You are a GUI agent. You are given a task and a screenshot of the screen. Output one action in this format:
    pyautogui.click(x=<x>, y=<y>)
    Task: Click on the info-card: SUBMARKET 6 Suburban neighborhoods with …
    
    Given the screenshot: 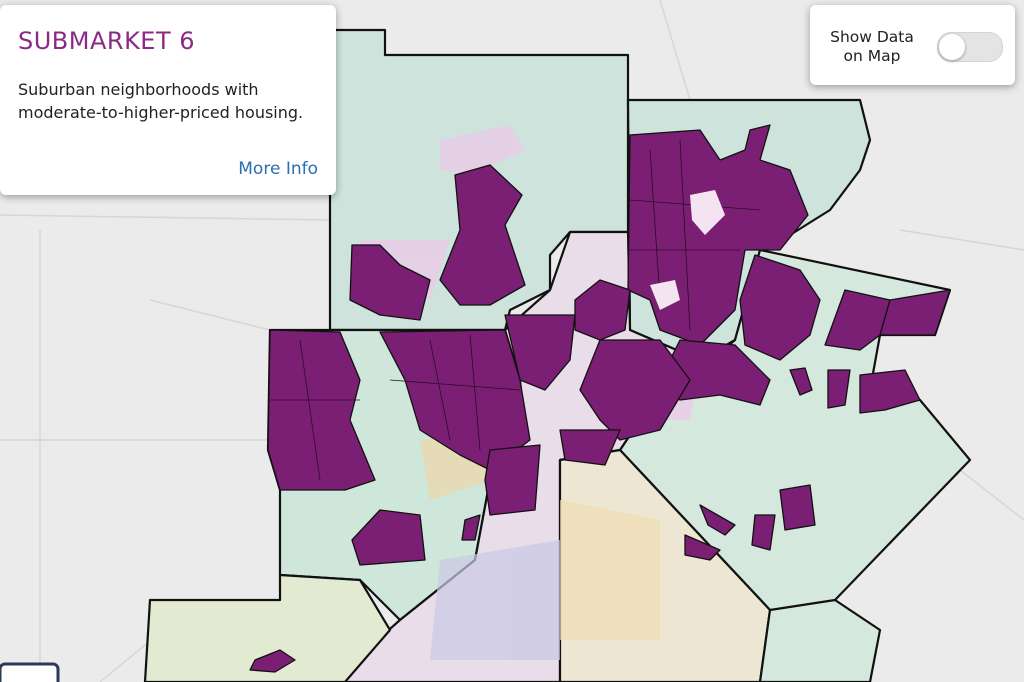 What is the action you would take?
    pyautogui.click(x=168, y=100)
    